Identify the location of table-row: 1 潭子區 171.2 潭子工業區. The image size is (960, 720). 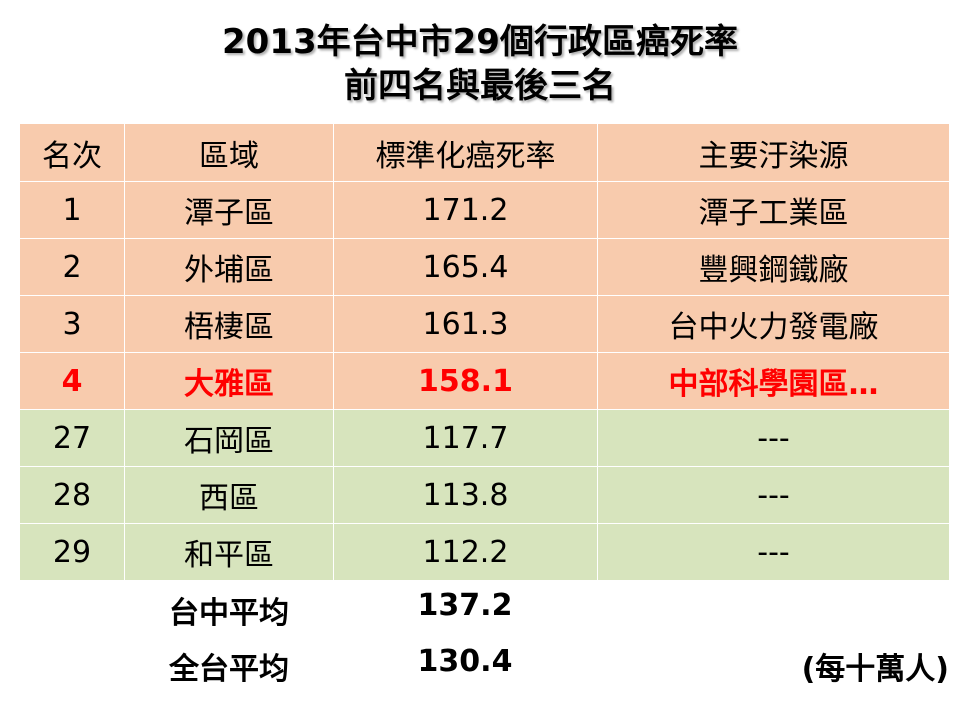
(484, 210).